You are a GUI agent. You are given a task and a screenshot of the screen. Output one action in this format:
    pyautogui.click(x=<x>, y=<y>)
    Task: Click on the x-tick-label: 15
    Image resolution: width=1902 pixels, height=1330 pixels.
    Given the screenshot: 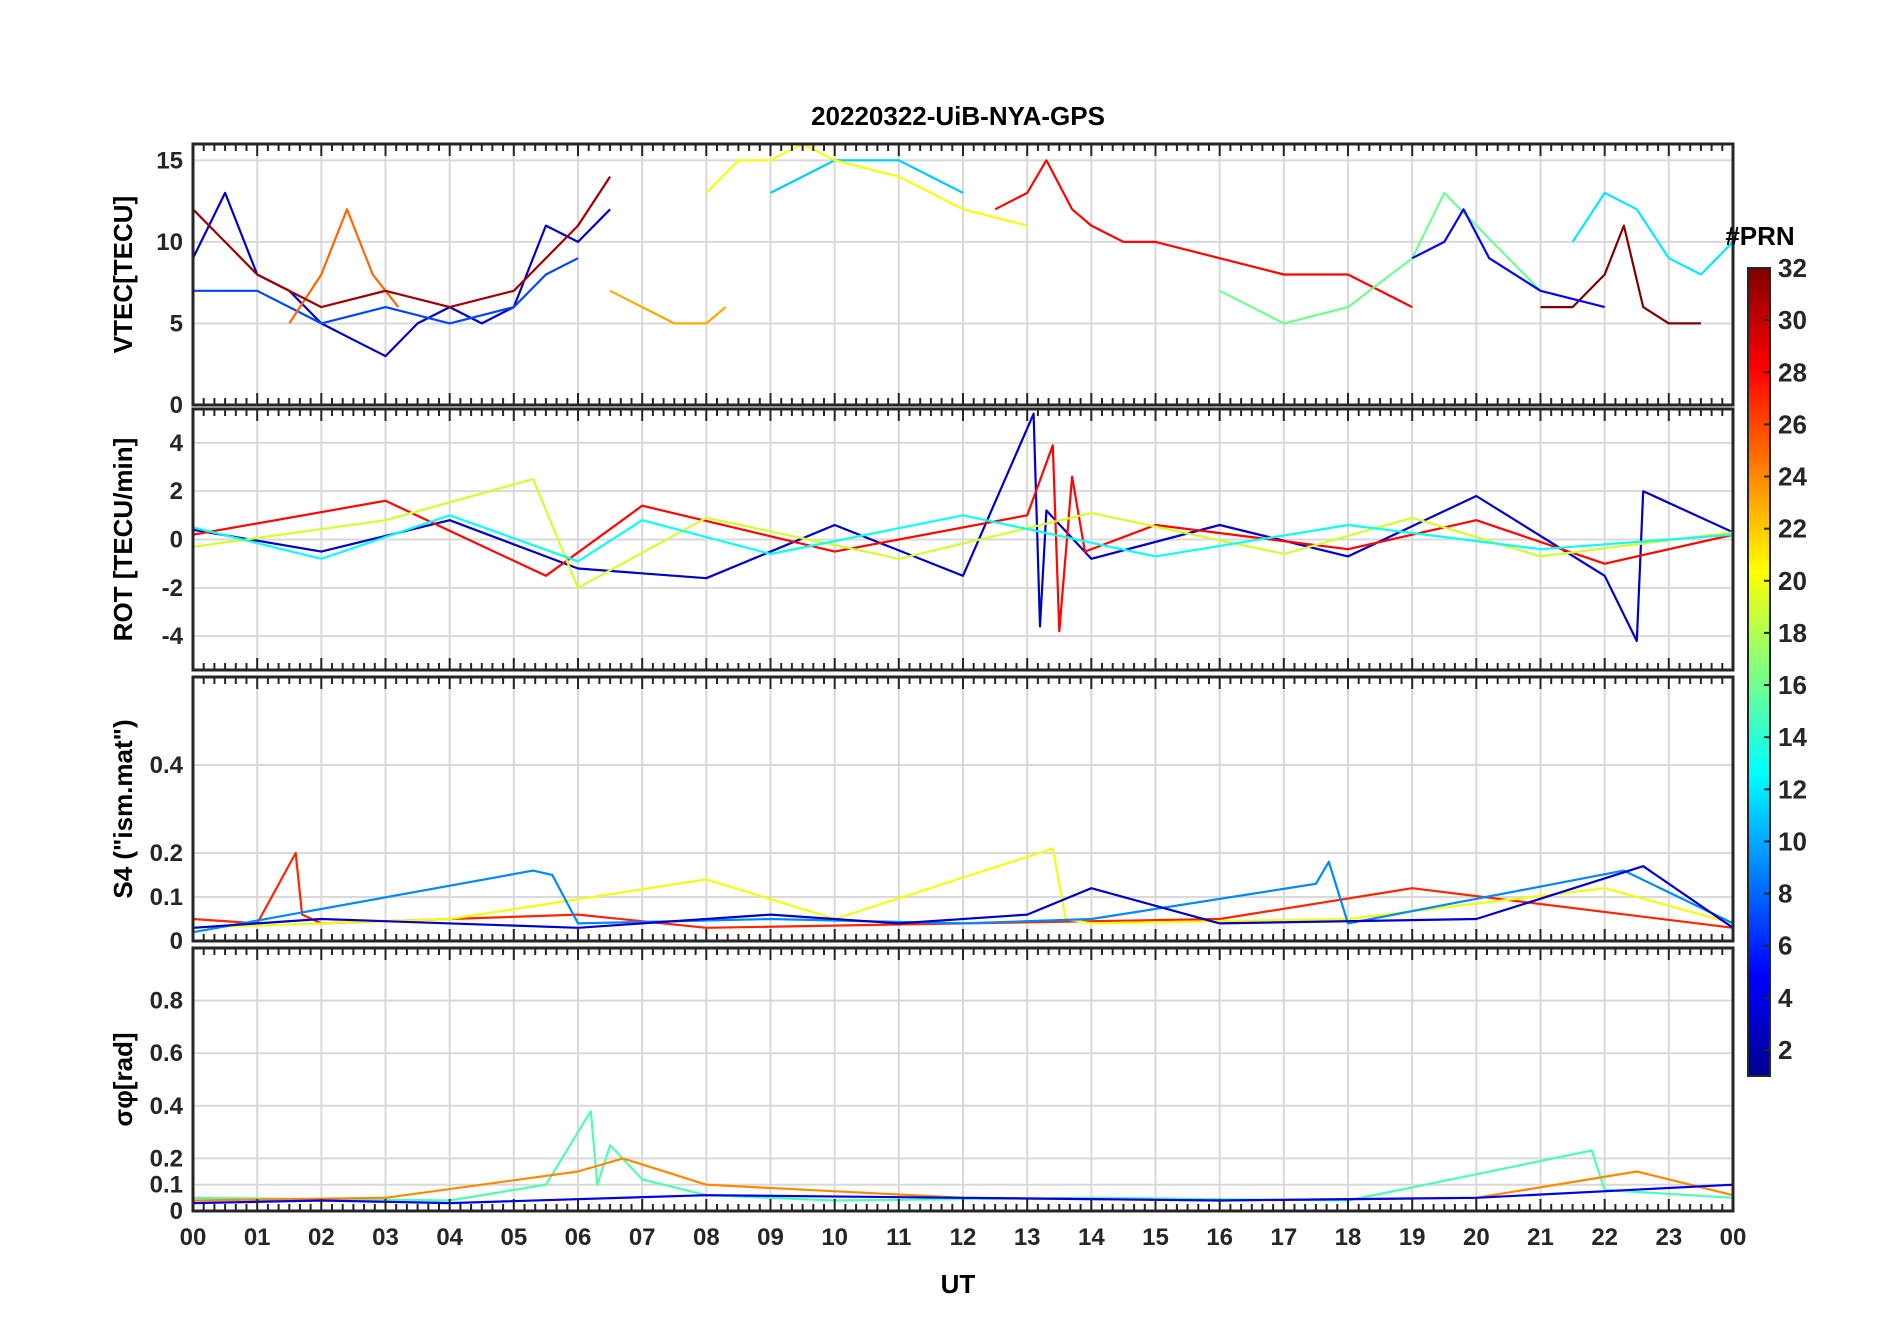 What is the action you would take?
    pyautogui.click(x=1155, y=1237)
    